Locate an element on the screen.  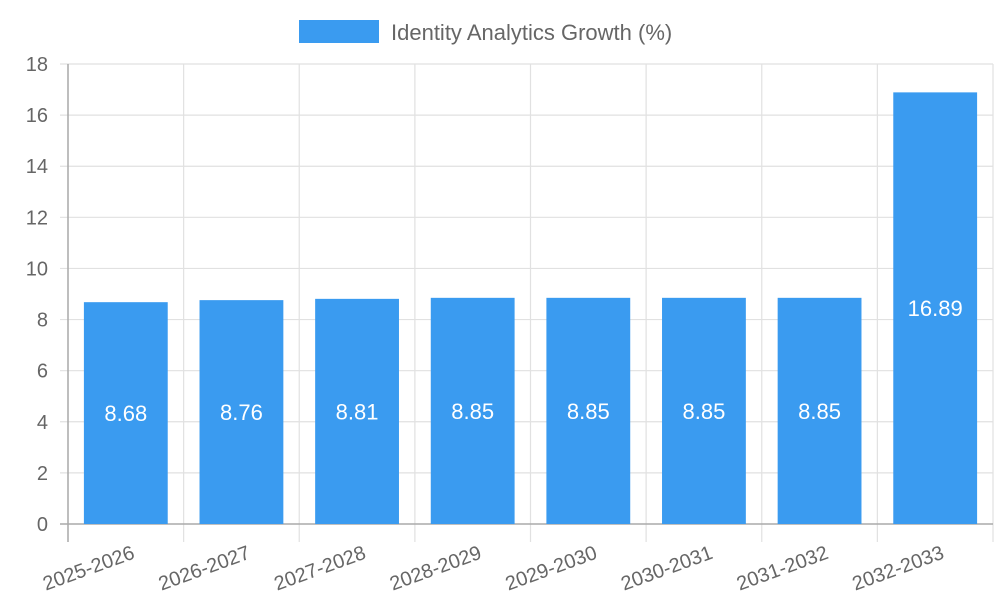
bar: 8.81 is located at coordinates (357, 411).